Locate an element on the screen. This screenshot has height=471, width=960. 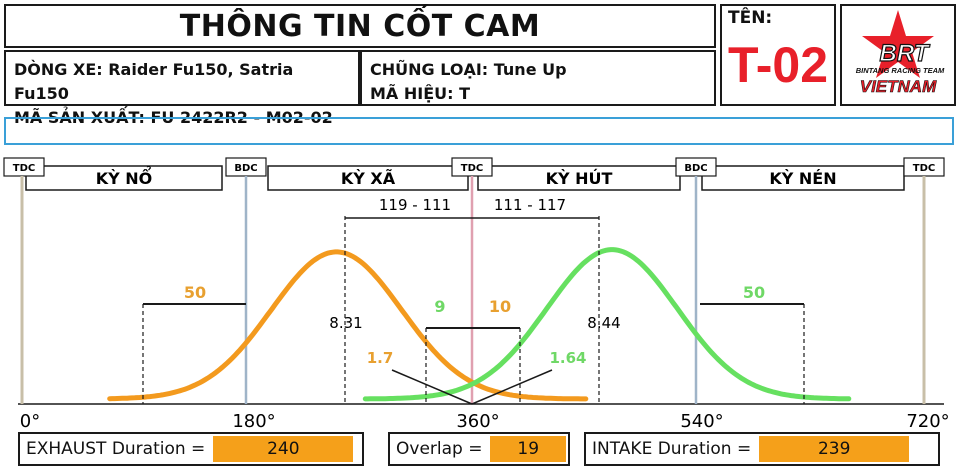
logo-brand: BRT is located at coordinates (905, 53).